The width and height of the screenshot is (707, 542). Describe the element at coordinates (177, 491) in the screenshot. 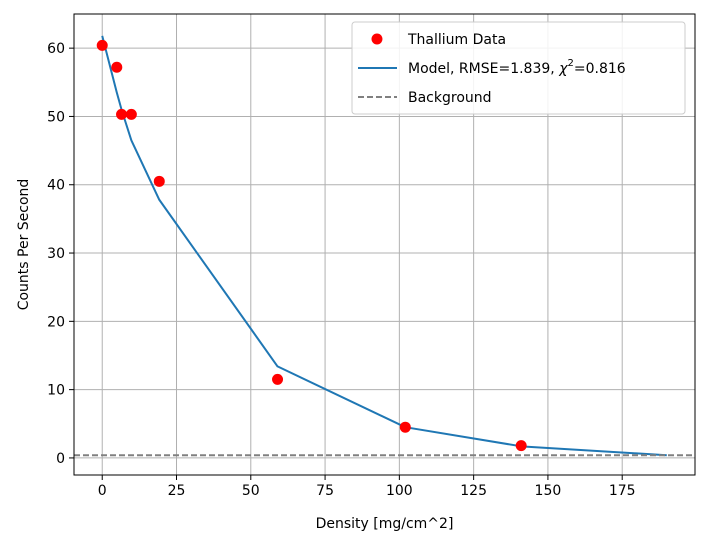

I see `x-tick-label: 25` at that location.